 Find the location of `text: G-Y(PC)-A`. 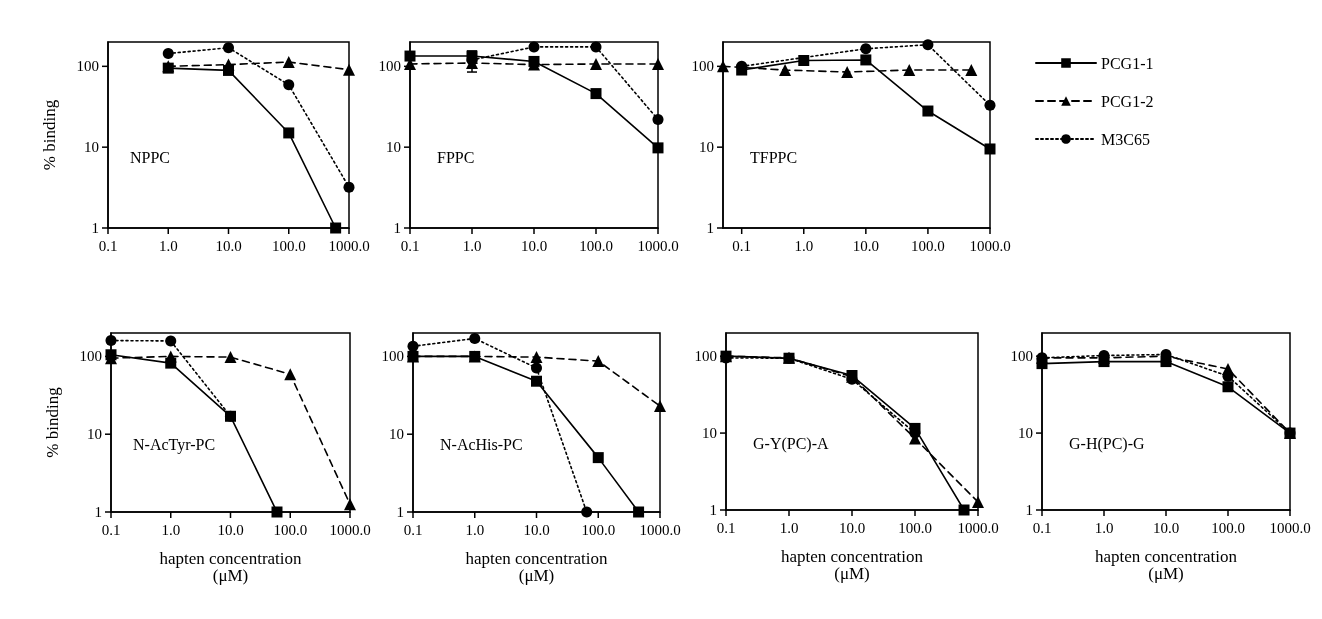

text: G-Y(PC)-A is located at coordinates (791, 443).